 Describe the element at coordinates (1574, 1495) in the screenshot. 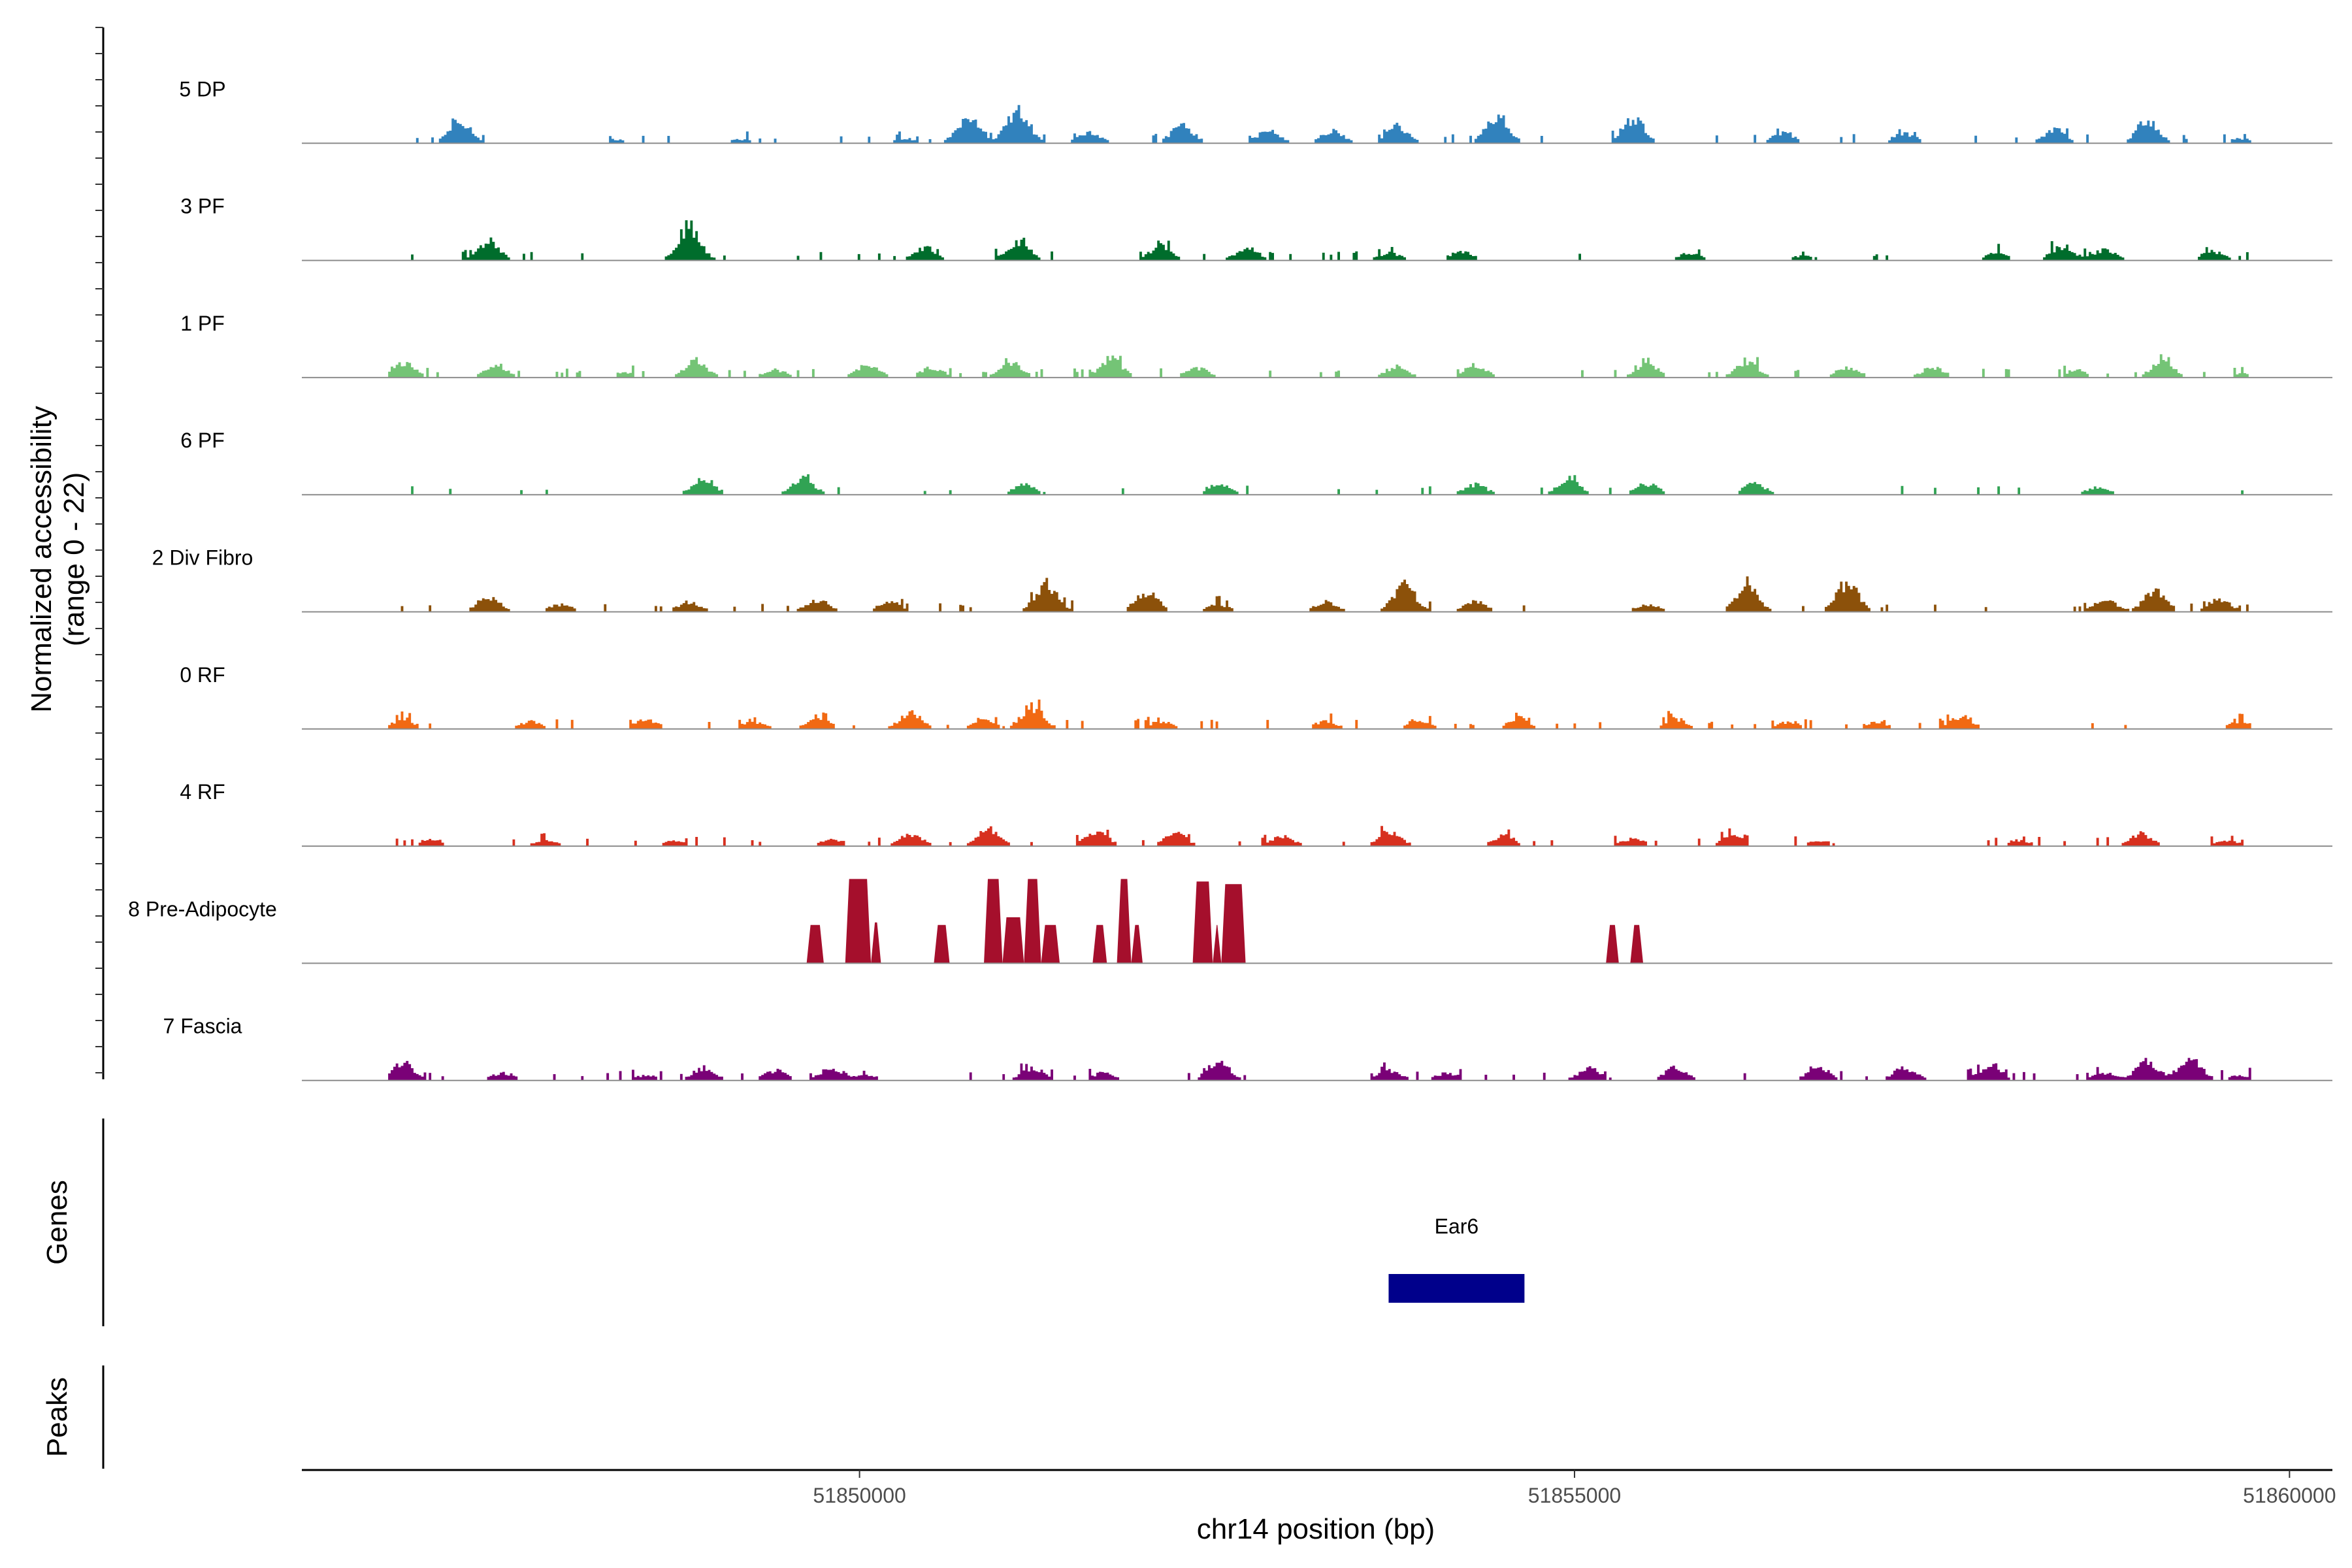

I see `x-tick-label: 51855000` at that location.